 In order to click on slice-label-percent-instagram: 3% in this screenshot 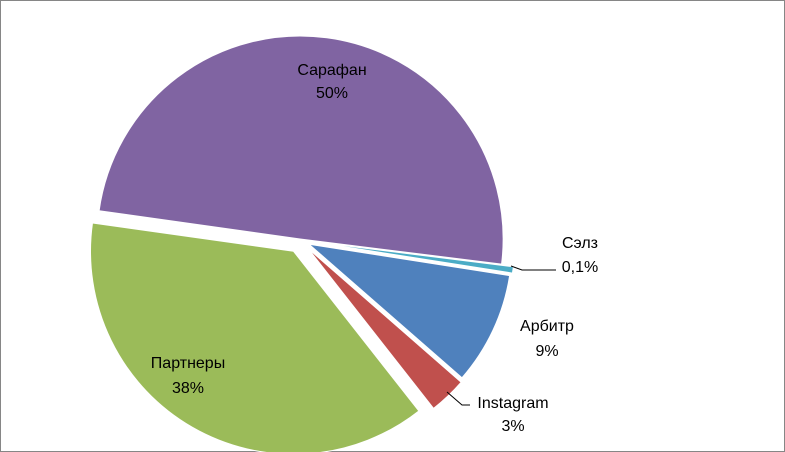, I will do `click(512, 426)`.